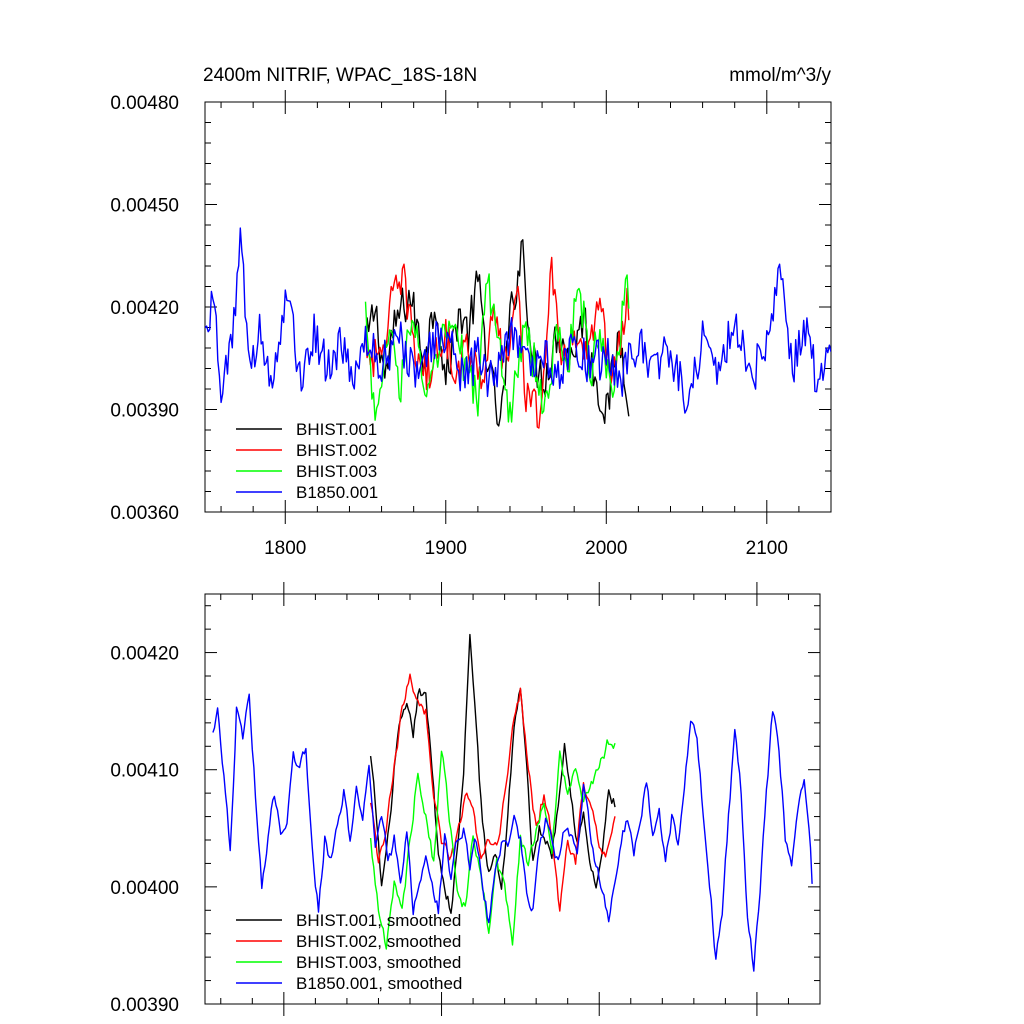 The width and height of the screenshot is (1024, 1024). Describe the element at coordinates (144, 206) in the screenshot. I see `y-tick-label: 0.00450` at that location.